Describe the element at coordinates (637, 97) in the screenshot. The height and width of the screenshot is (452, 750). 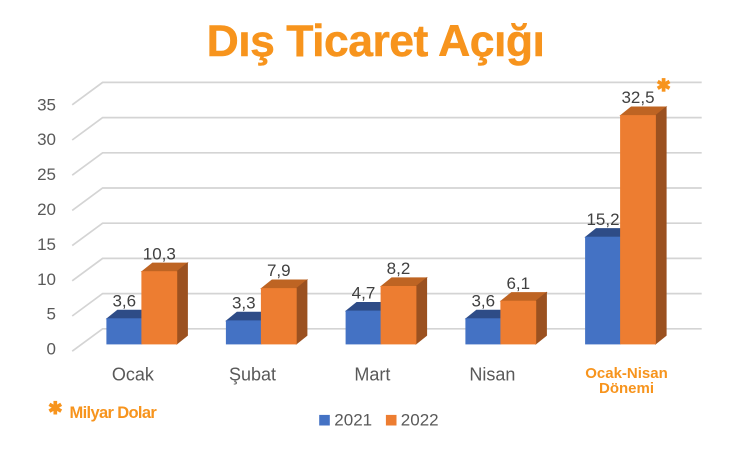
I see `svg-text: 32,5` at that location.